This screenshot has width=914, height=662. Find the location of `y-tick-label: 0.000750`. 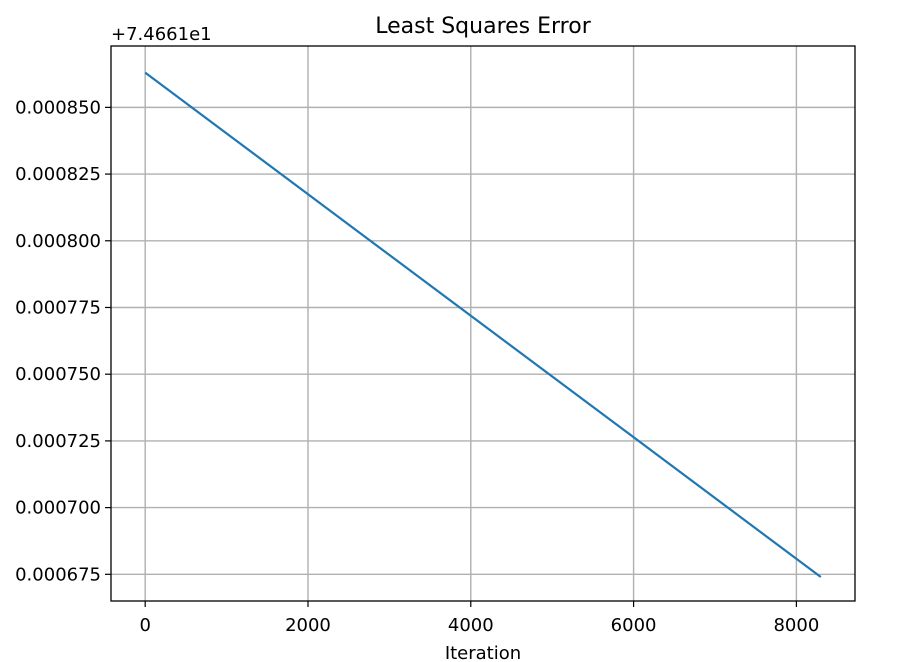

y-tick-label: 0.000750 is located at coordinates (58, 374).